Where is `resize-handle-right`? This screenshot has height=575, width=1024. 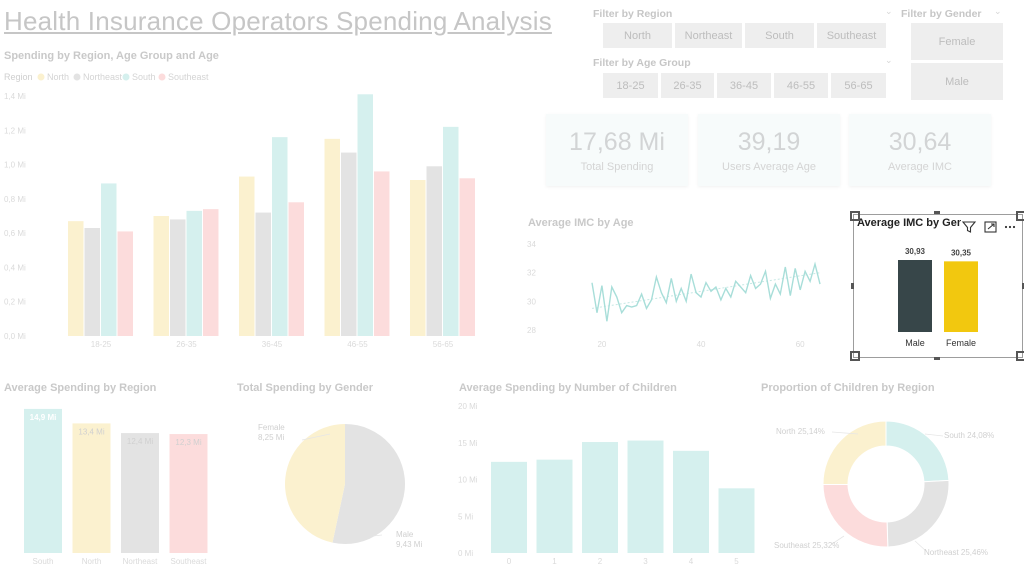
resize-handle-right is located at coordinates (1023, 286).